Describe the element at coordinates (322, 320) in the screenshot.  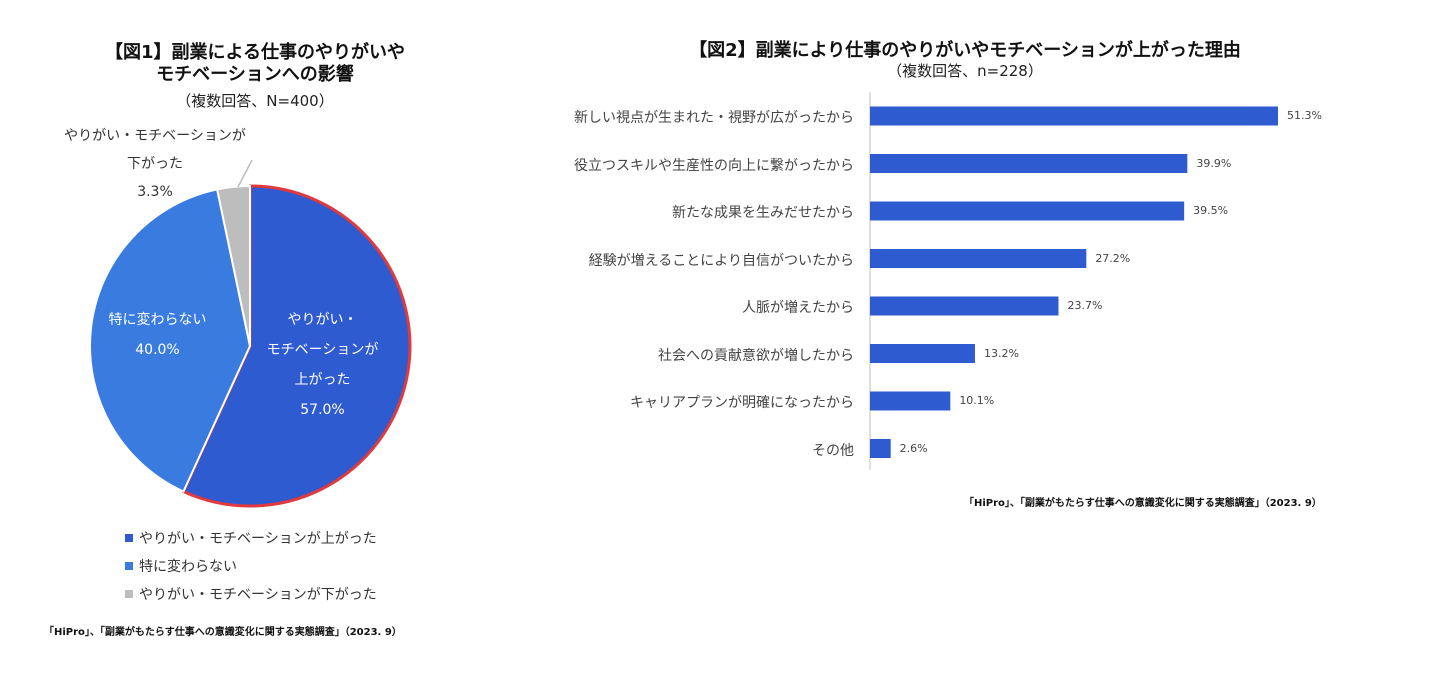
I see `pie-label-up-line1: やりがい・` at that location.